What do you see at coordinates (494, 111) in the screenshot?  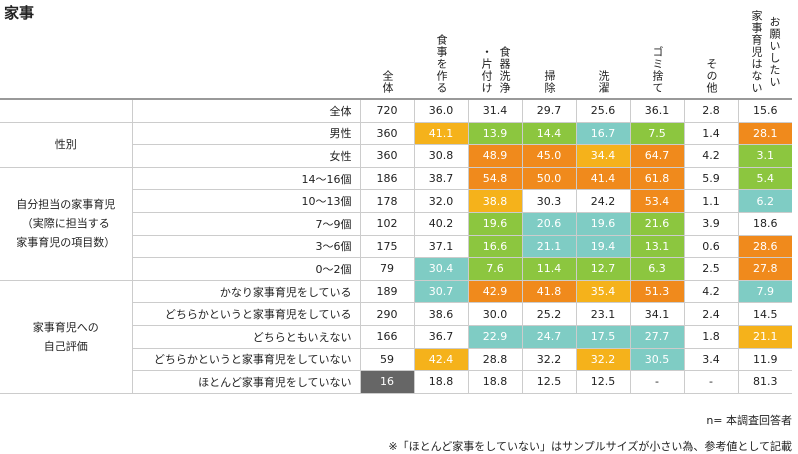 I see `value-cell: 31.4` at bounding box center [494, 111].